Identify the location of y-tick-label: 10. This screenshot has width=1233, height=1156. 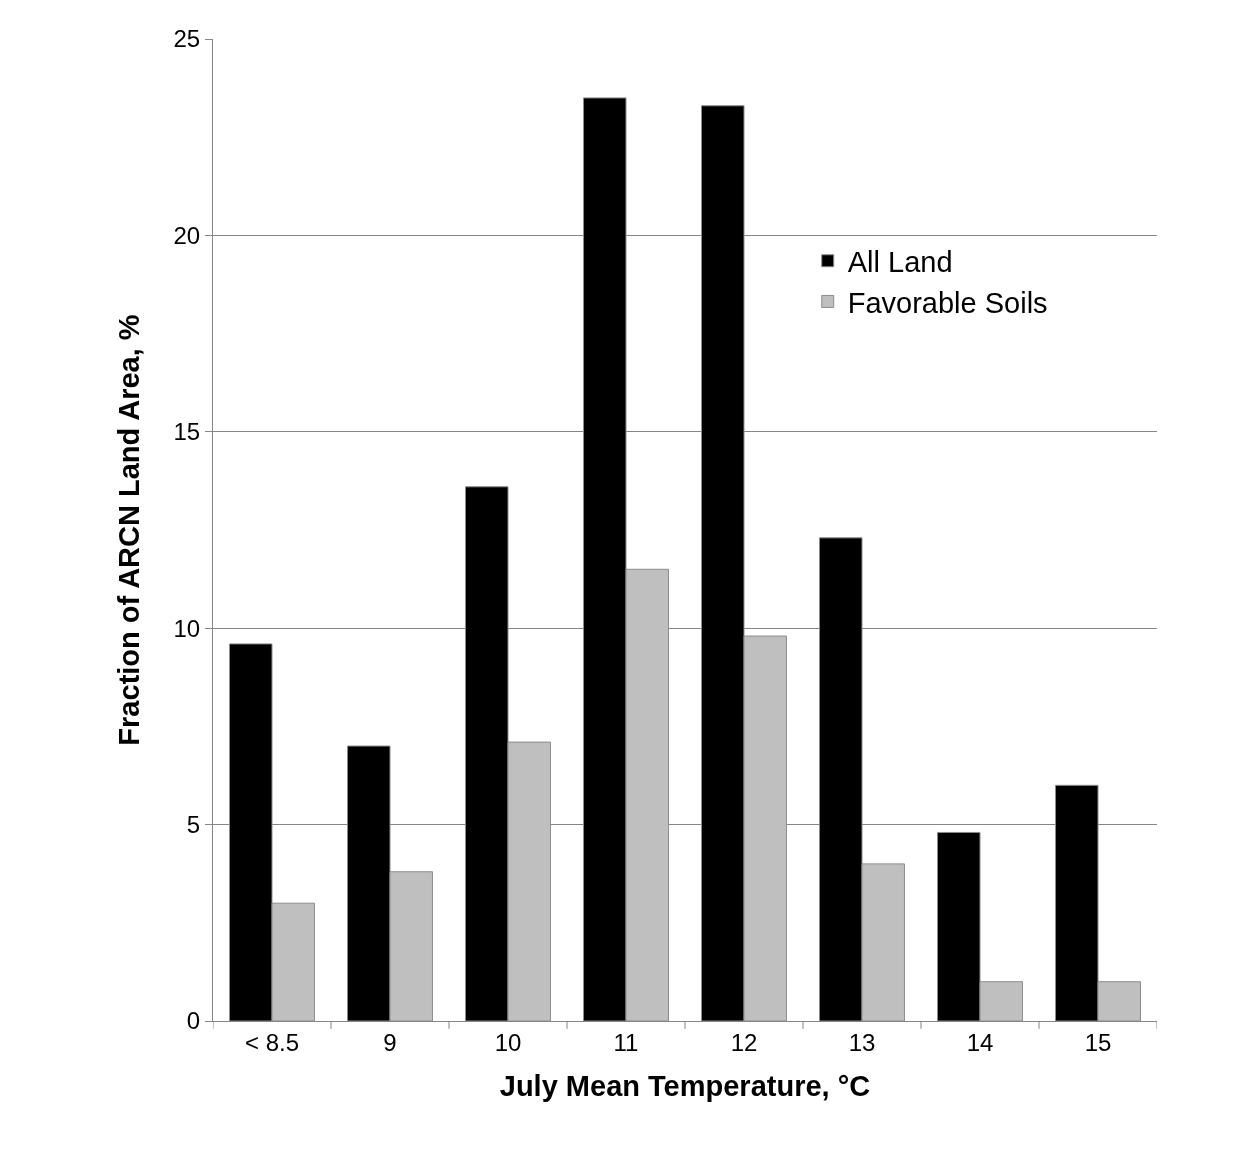
(187, 628).